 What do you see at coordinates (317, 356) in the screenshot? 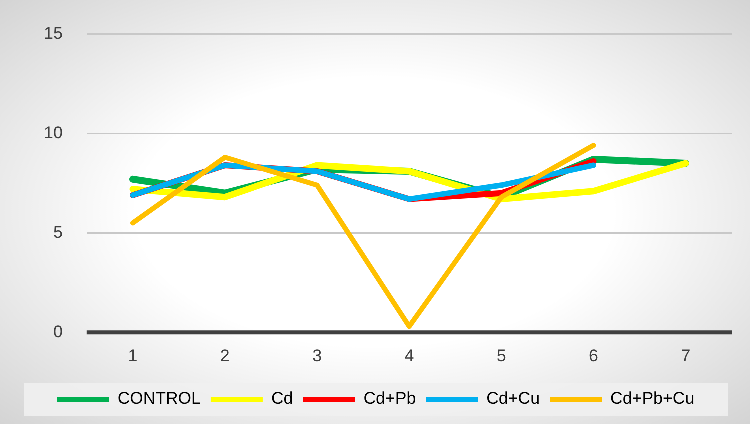
I see `x-tick-label: 3` at bounding box center [317, 356].